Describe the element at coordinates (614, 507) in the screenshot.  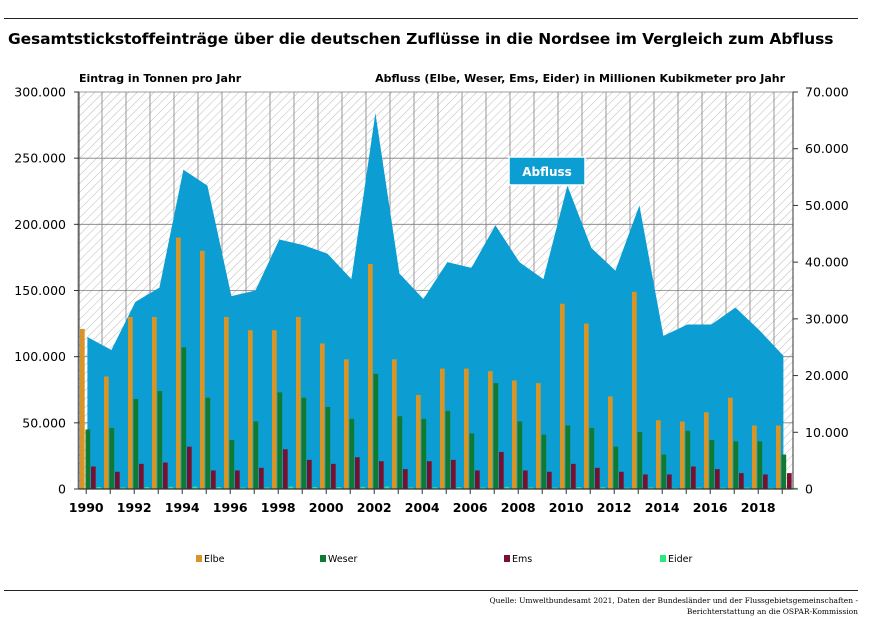
I see `x-tick-label: 2012` at that location.